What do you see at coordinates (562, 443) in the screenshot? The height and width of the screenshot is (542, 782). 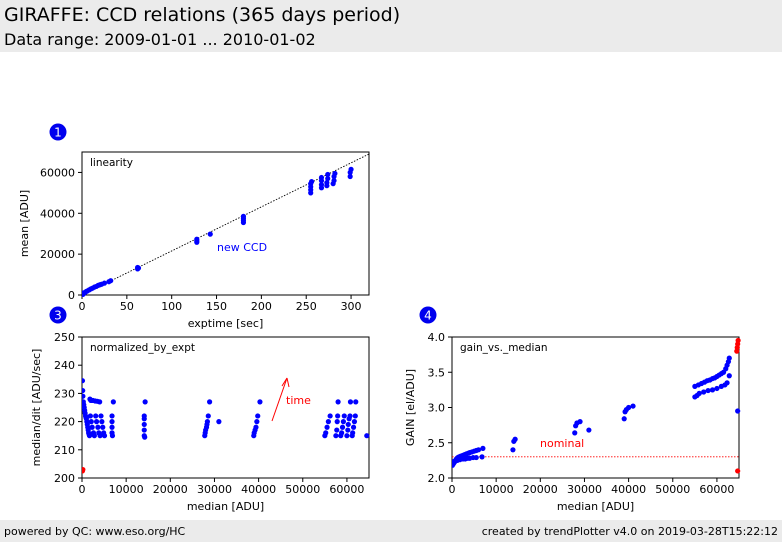 I see `chart-annotation: nominal` at bounding box center [562, 443].